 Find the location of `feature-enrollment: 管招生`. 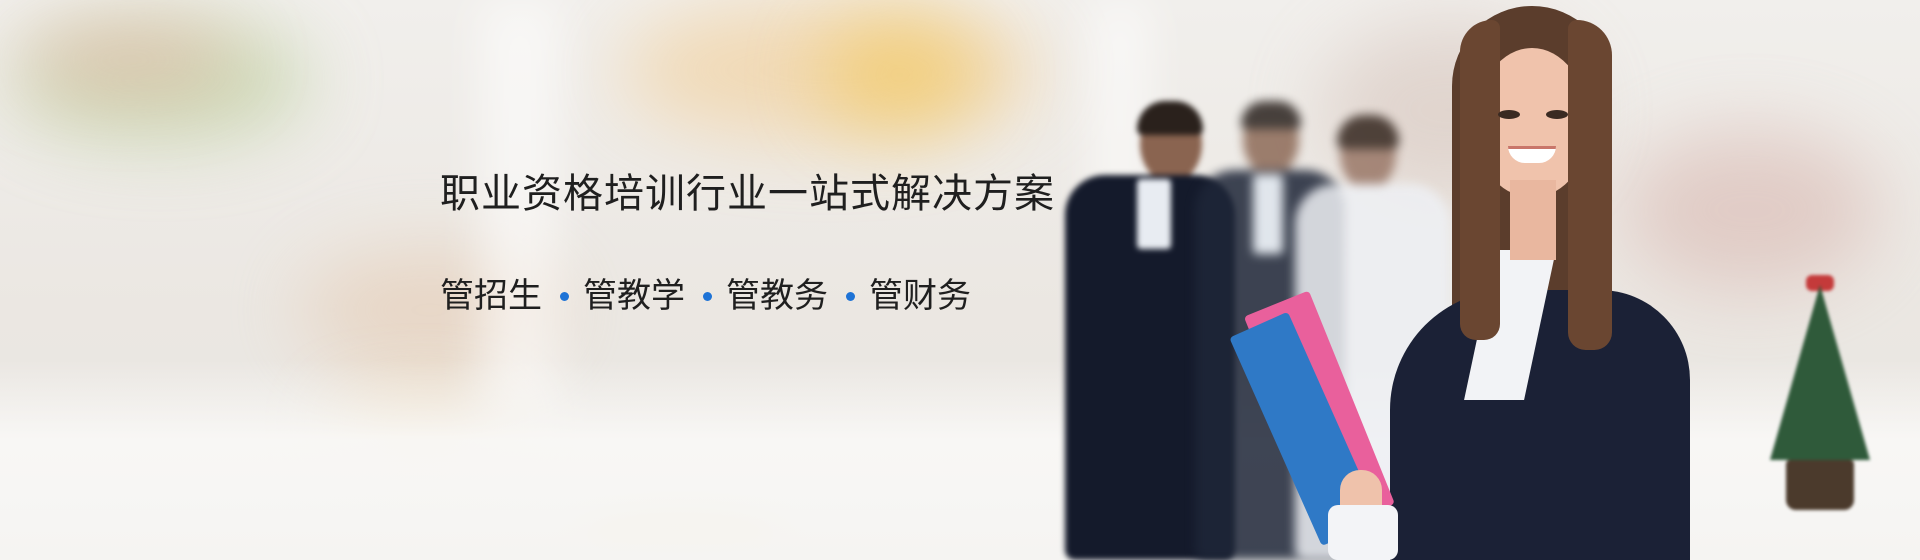

feature-enrollment: 管招生 is located at coordinates (491, 296).